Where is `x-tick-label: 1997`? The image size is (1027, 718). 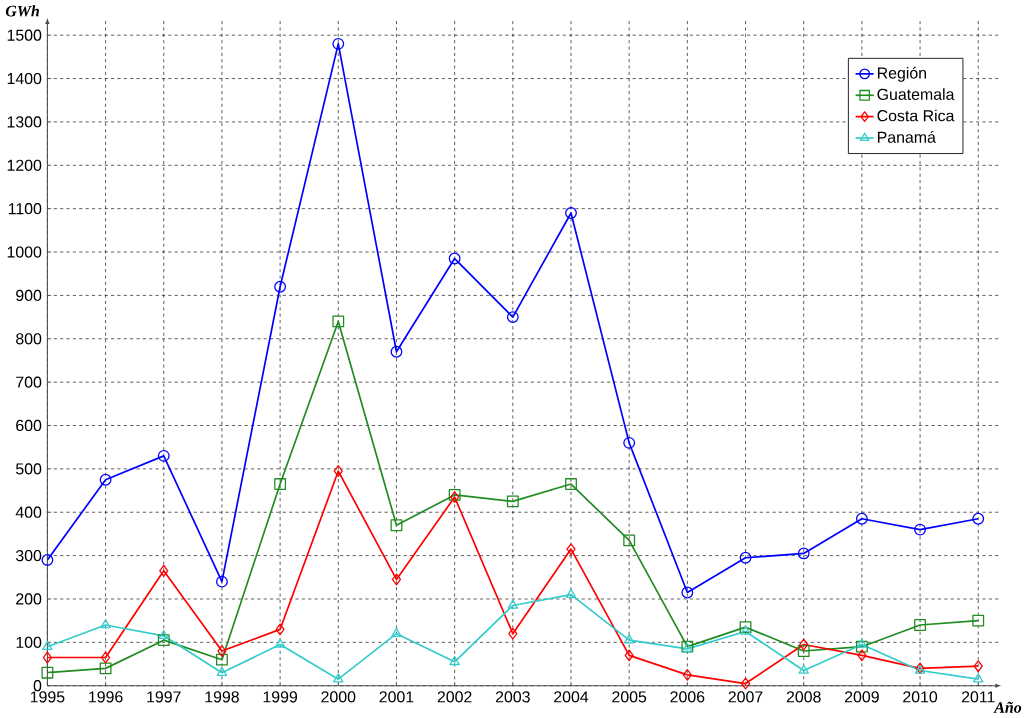
x-tick-label: 1997 is located at coordinates (164, 697).